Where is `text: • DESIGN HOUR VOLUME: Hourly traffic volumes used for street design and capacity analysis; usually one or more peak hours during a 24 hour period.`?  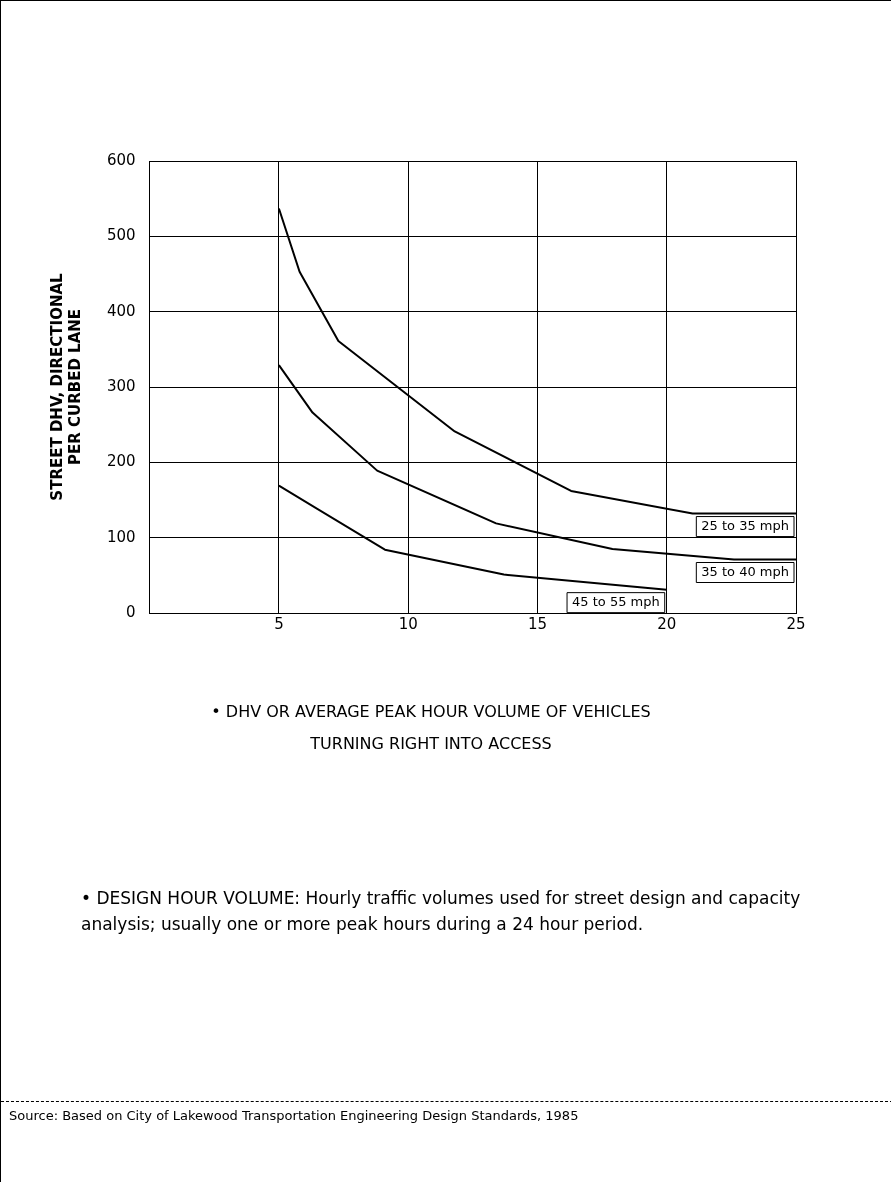
text: • DESIGN HOUR VOLUME: Hourly traffic volumes used for street design and capacity analysis; usually one or more peak hours during a 24 hour period. is located at coordinates (441, 911).